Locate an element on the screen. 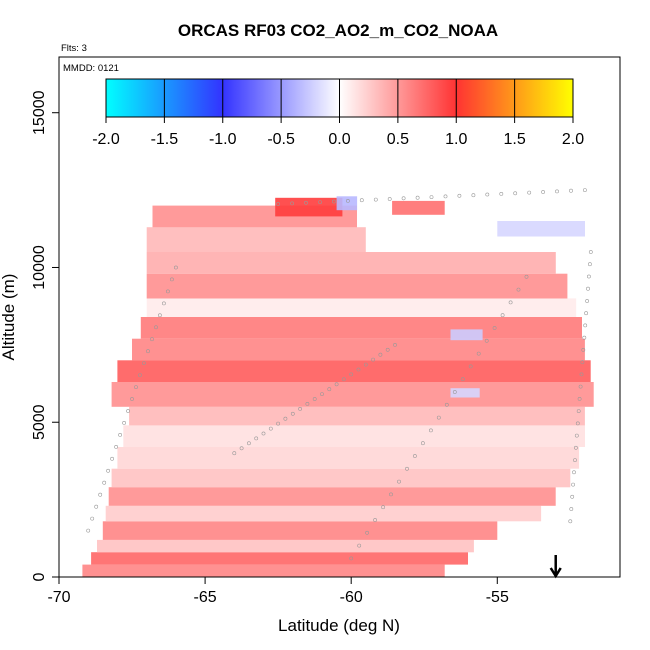  colorbar-tick-label: -1.0 is located at coordinates (223, 139).